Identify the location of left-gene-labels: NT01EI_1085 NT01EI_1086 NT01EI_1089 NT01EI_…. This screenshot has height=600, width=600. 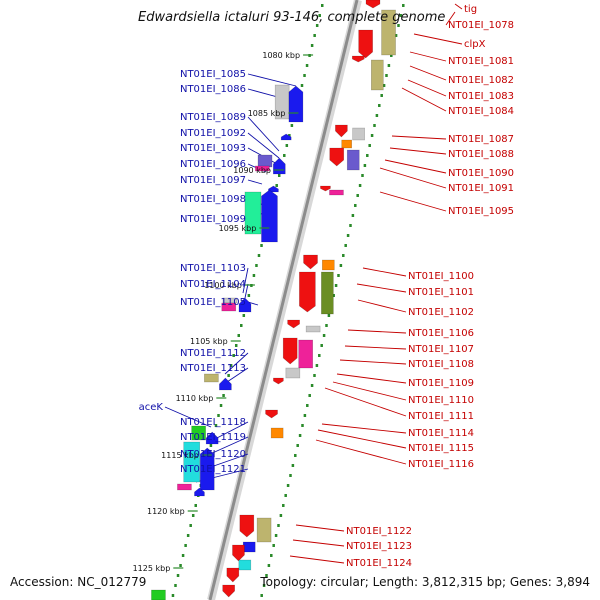
(192, 272).